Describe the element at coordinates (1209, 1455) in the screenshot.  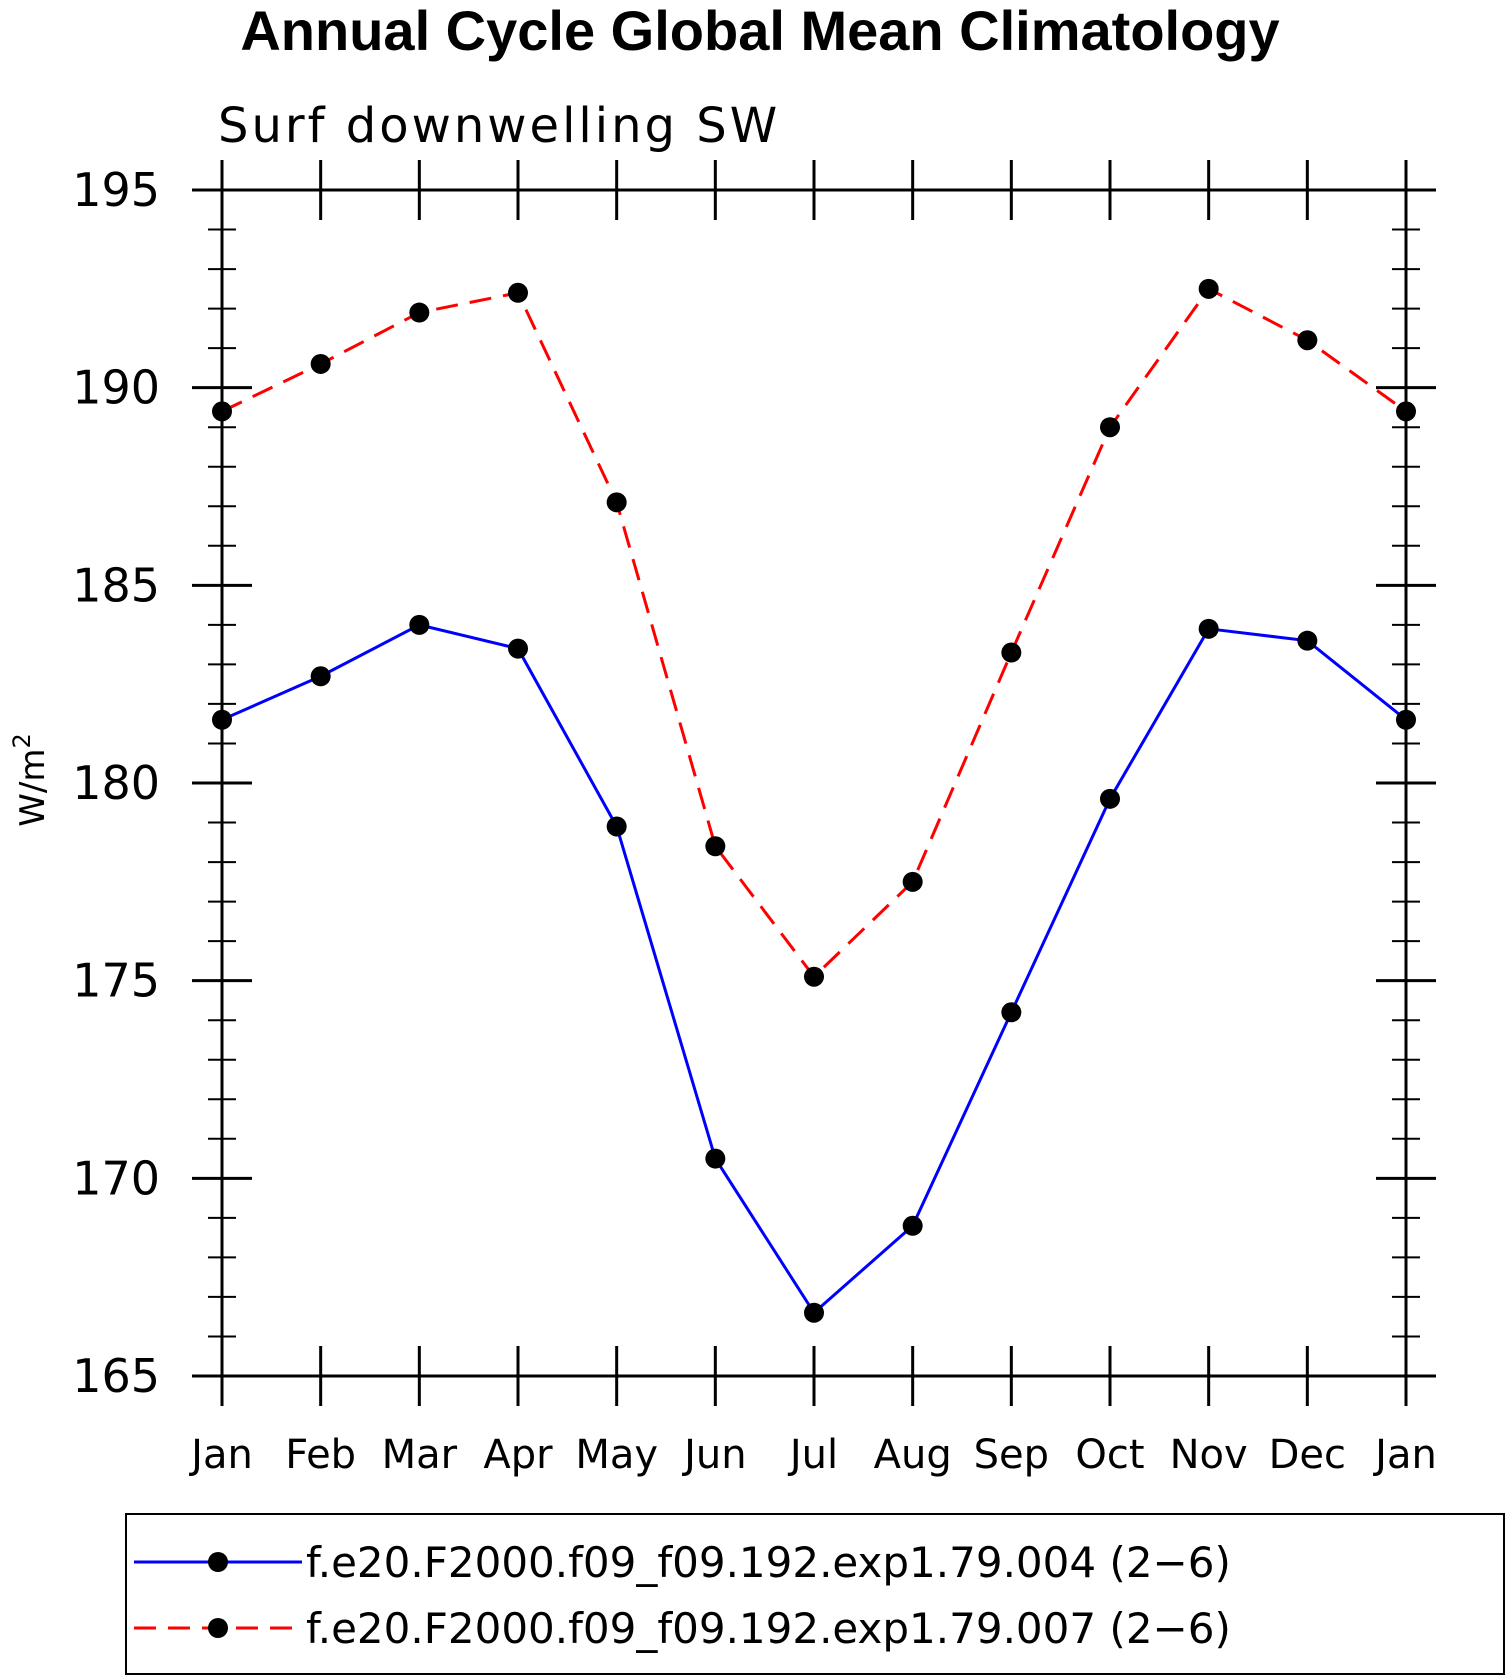
I see `x-tick-label: Nov` at that location.